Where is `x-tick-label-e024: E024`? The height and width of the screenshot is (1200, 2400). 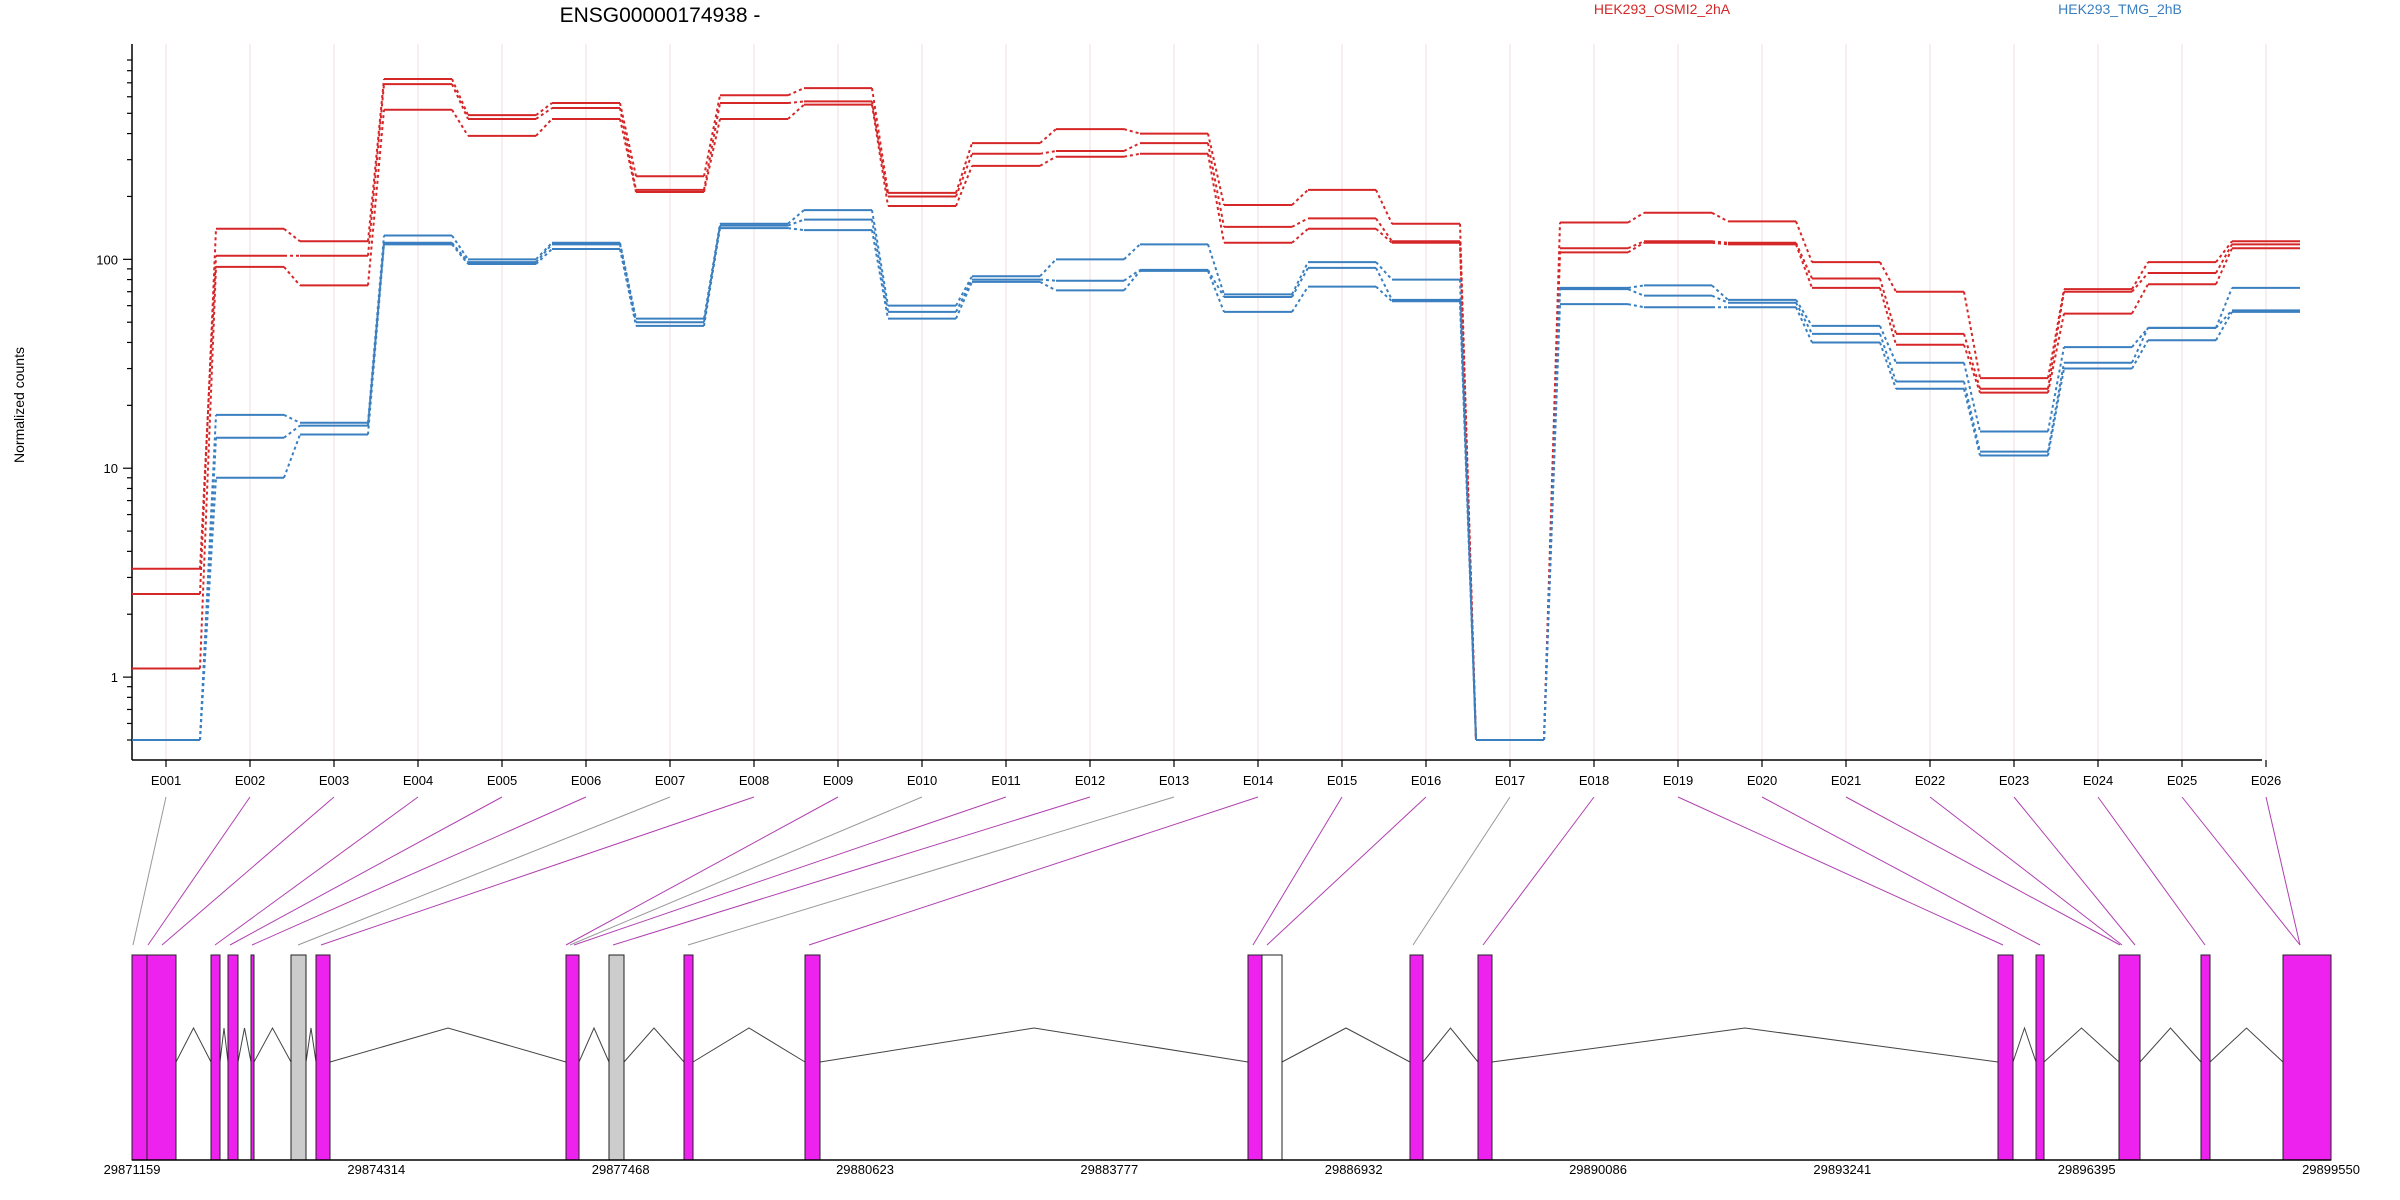 x-tick-label-e024: E024 is located at coordinates (2098, 780).